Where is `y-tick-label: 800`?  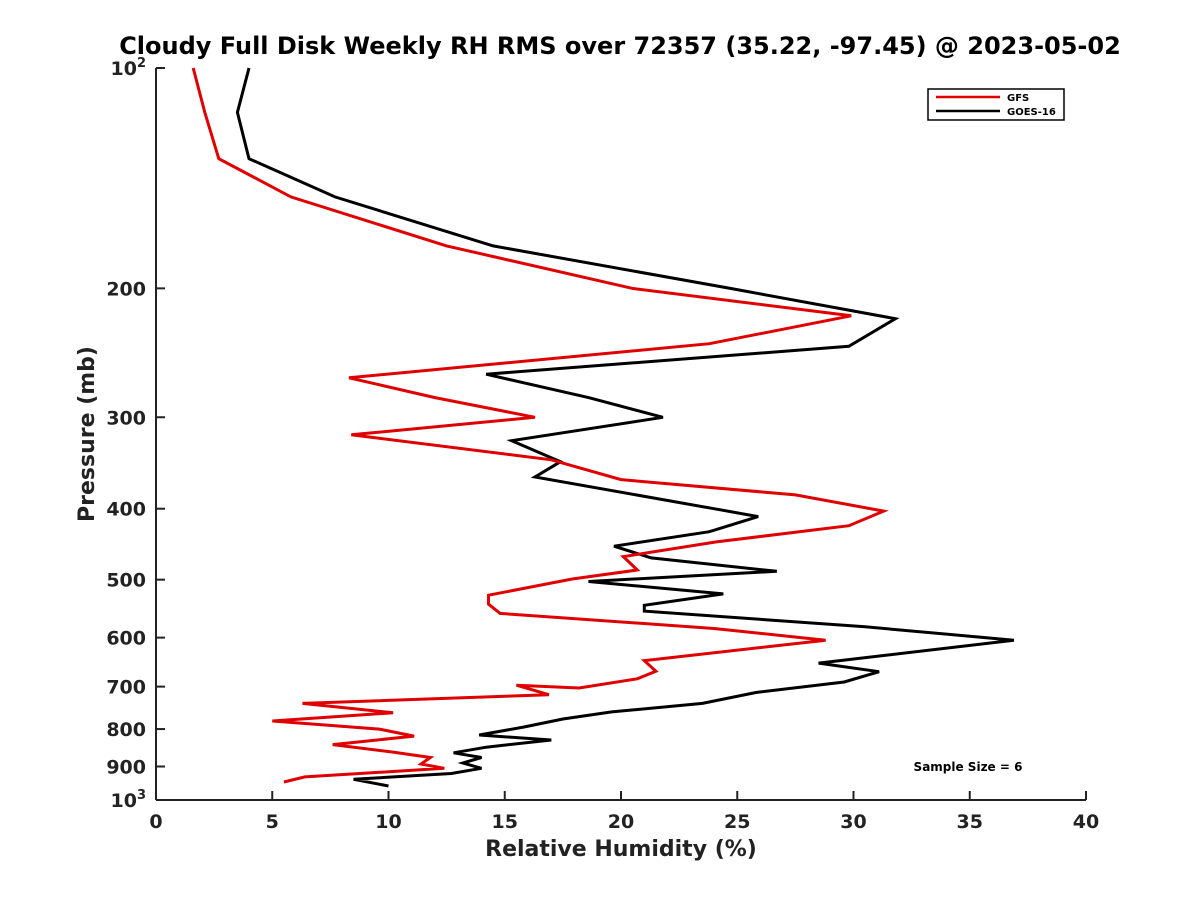
y-tick-label: 800 is located at coordinates (126, 730).